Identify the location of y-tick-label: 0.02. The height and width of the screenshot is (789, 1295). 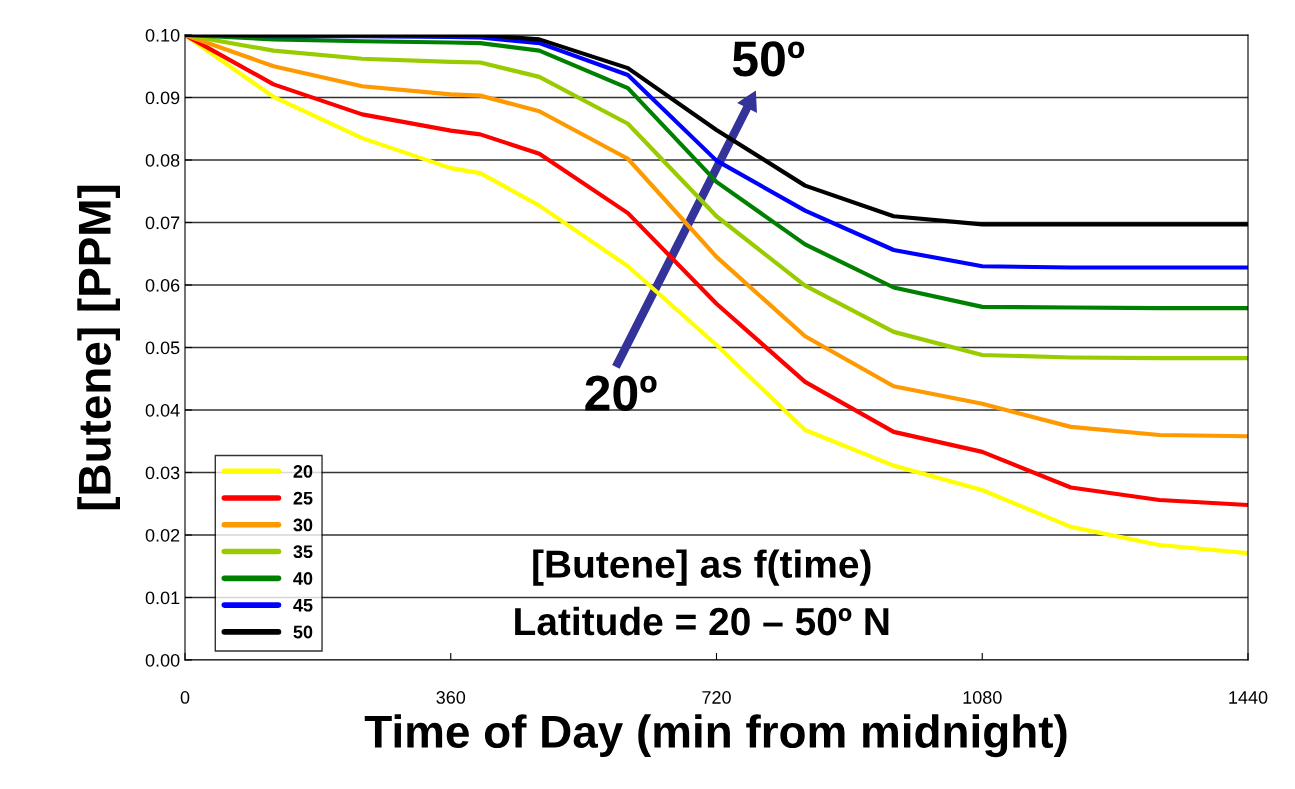
(162, 535).